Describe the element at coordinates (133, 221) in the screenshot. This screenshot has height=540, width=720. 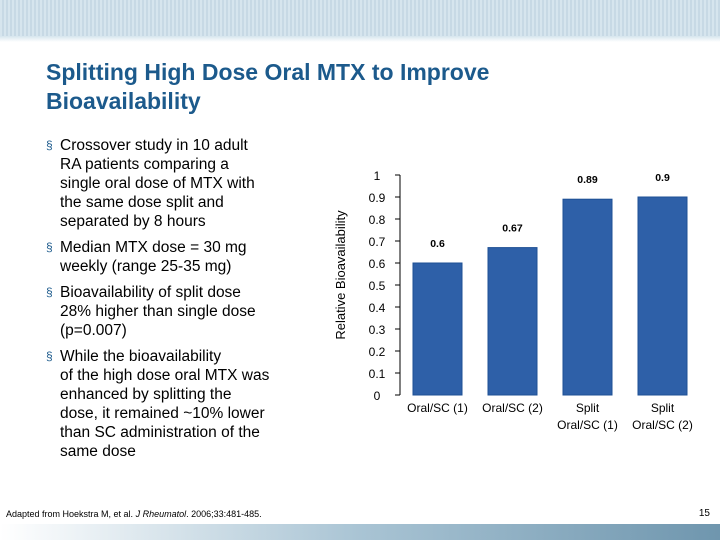
I see `bullet-text: separated by 8 hours` at that location.